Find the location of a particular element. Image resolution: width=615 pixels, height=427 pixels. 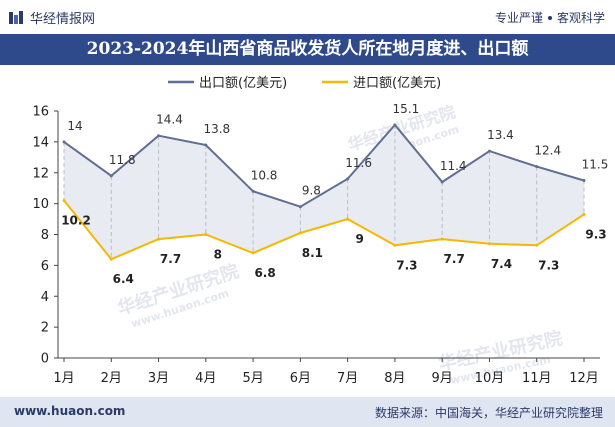

import-data-label: 6.4 is located at coordinates (123, 279).